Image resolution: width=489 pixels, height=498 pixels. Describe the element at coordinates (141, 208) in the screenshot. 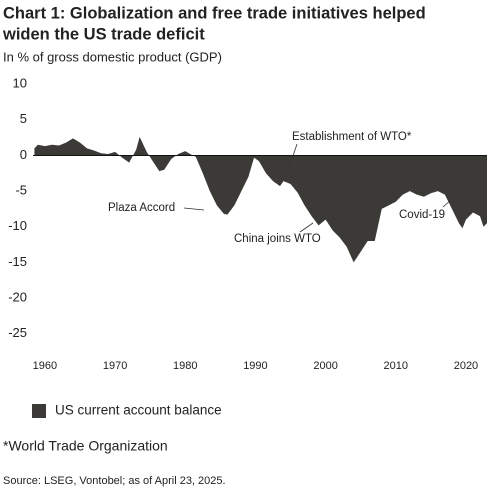

I see `annotation: Plaza Accord` at that location.